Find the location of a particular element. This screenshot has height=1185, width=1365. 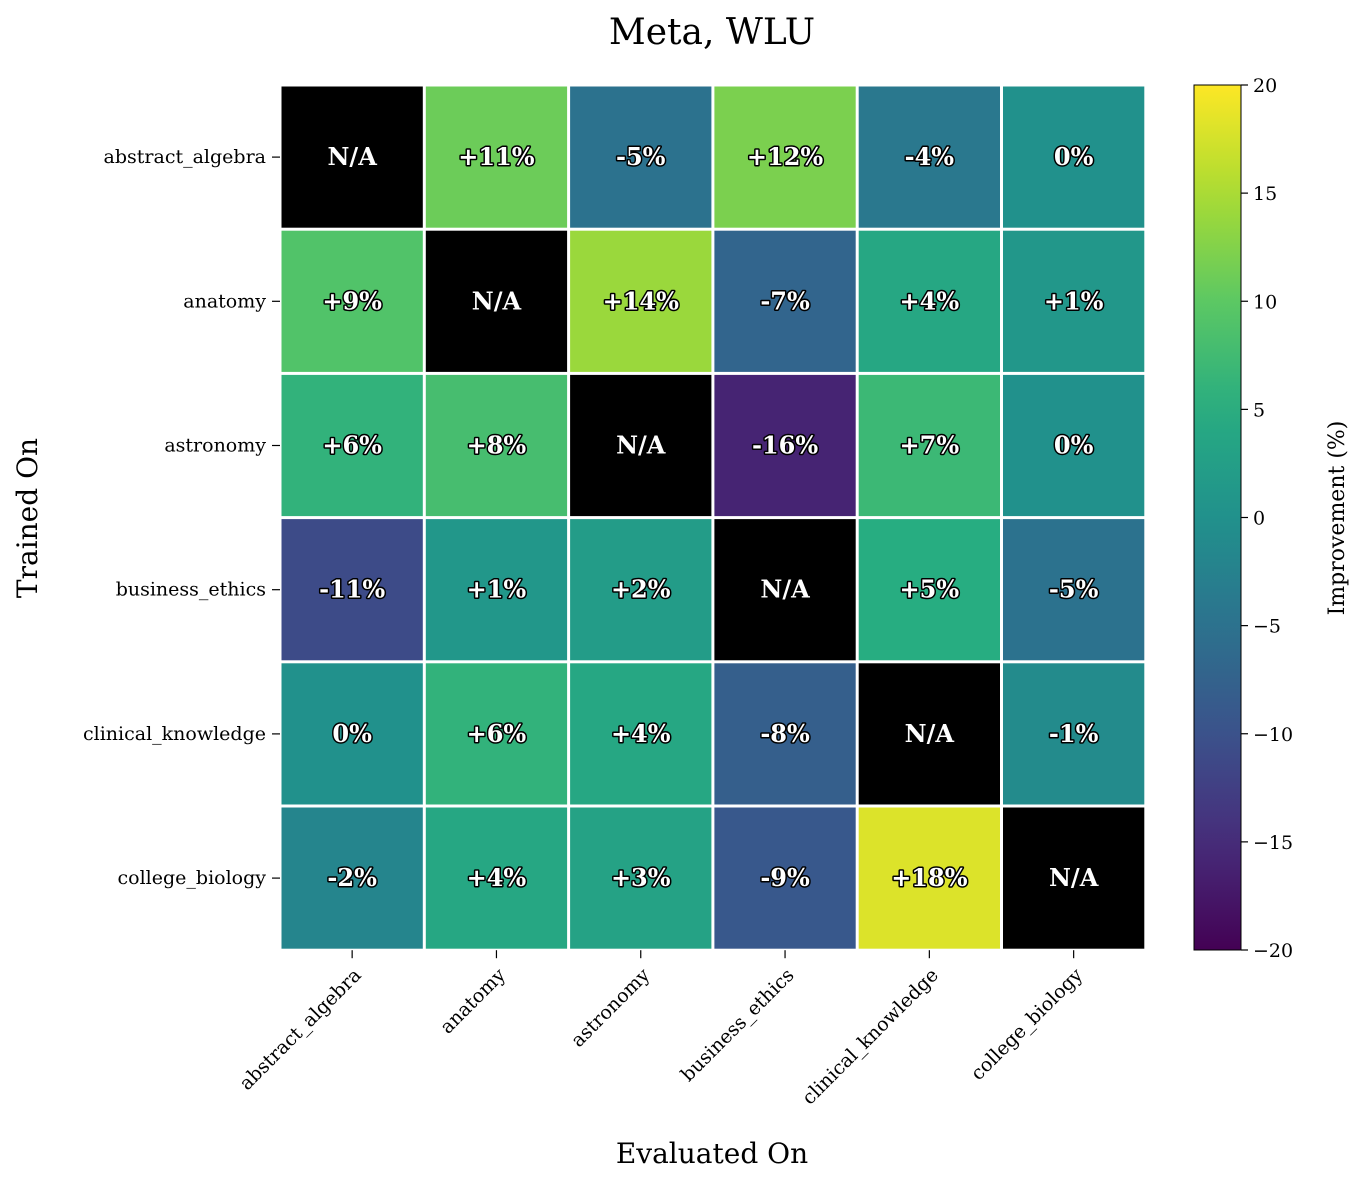

cell-value-label: +12% is located at coordinates (785, 156).